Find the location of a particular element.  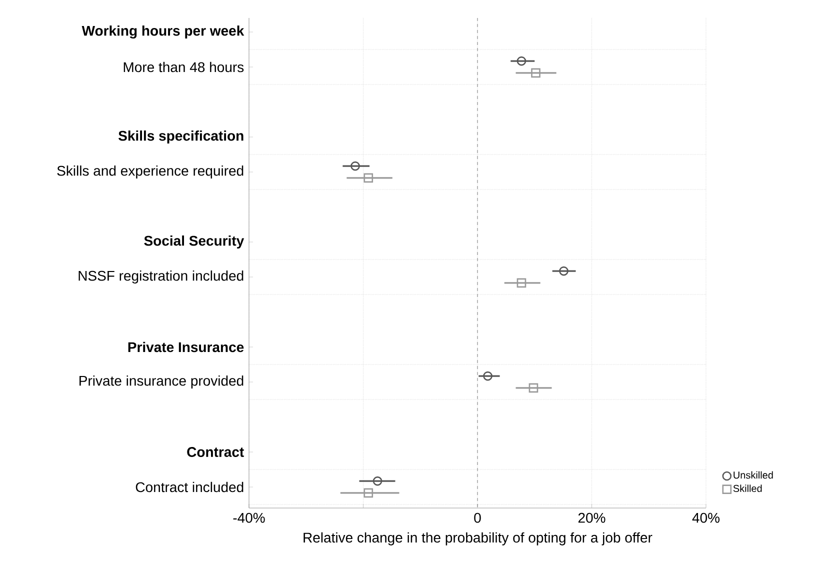

y-tick-label: Contract included is located at coordinates (190, 487).